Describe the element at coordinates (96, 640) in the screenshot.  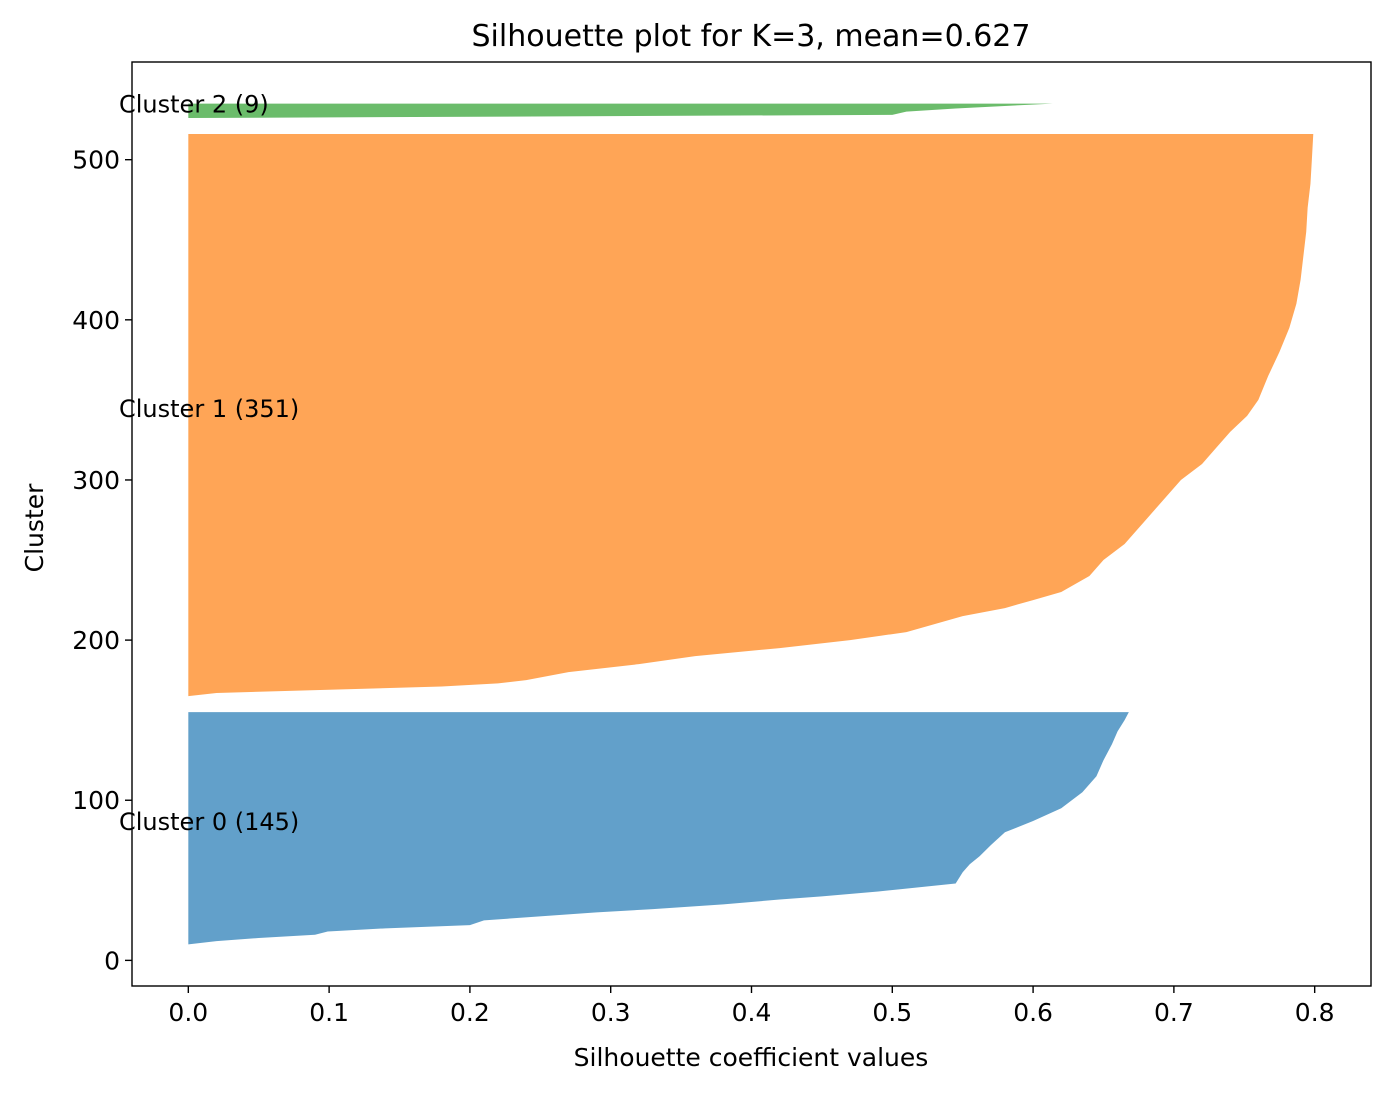
I see `y-tick-label: 200` at that location.